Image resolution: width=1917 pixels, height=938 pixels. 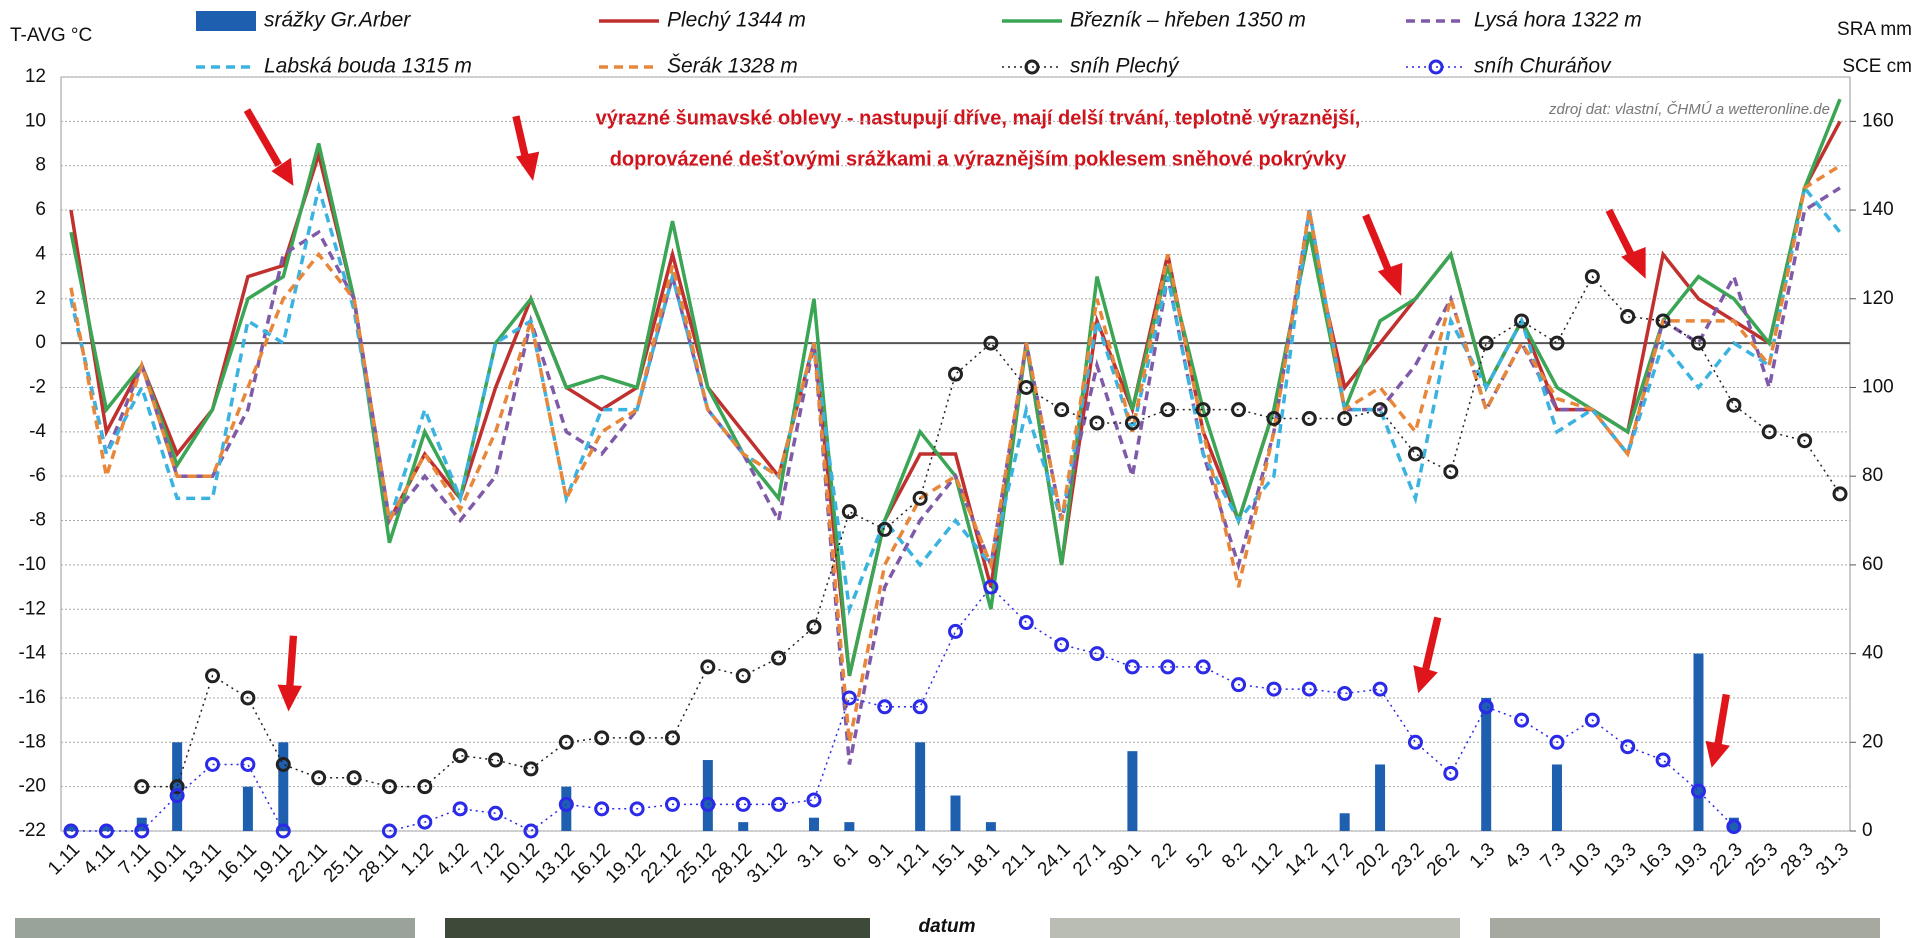 What do you see at coordinates (272, 862) in the screenshot?
I see `x-tick-label: 19.11` at bounding box center [272, 862].